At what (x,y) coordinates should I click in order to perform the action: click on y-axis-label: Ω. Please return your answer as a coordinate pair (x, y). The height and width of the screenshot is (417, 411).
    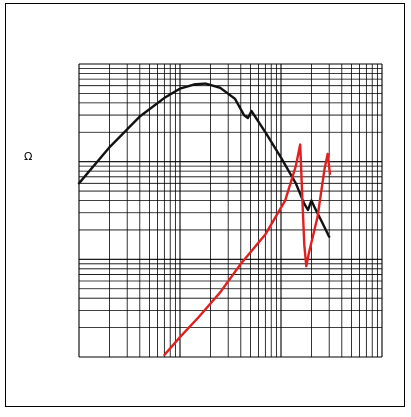
    Looking at the image, I should click on (28, 156).